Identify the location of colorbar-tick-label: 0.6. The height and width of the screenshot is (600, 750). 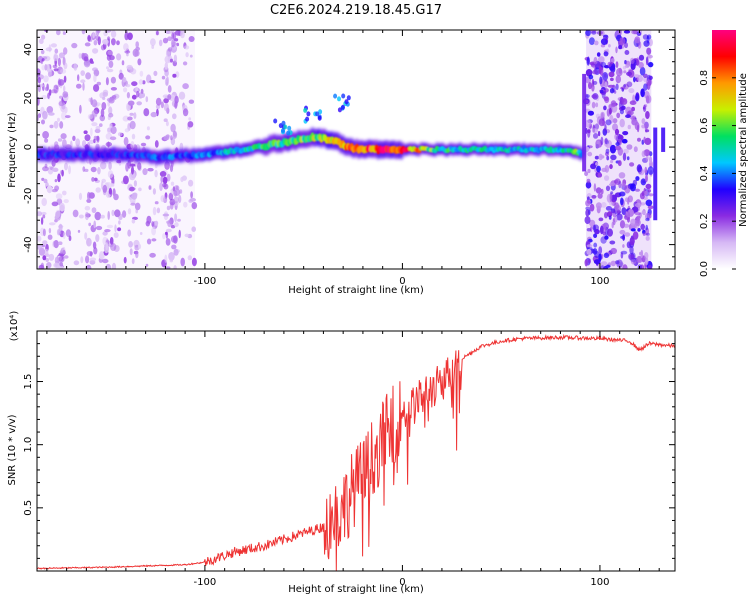
(704, 126).